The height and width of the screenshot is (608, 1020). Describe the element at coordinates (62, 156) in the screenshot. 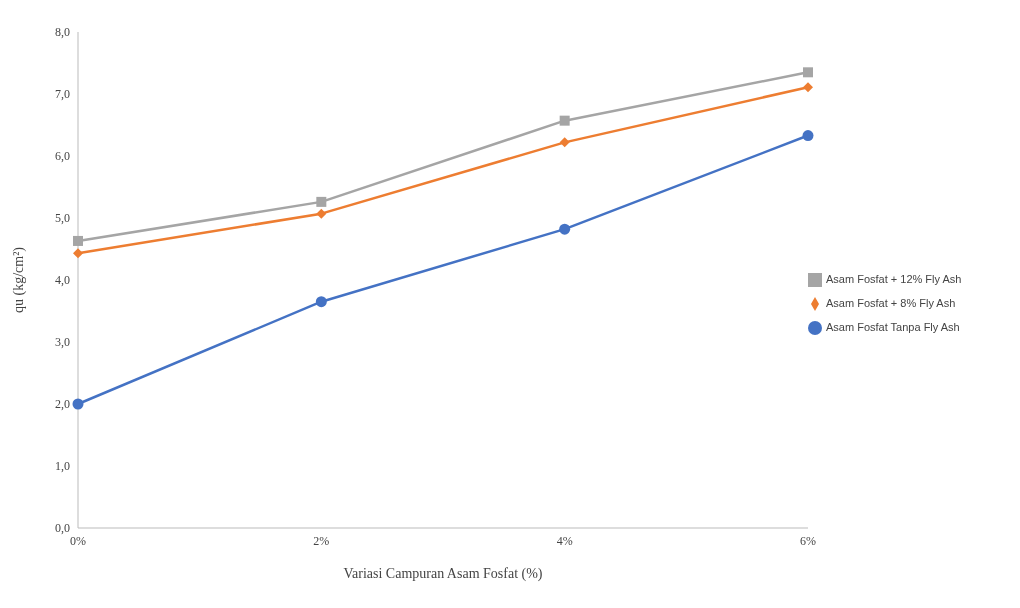

I see `y-tick-label: 6,0` at that location.